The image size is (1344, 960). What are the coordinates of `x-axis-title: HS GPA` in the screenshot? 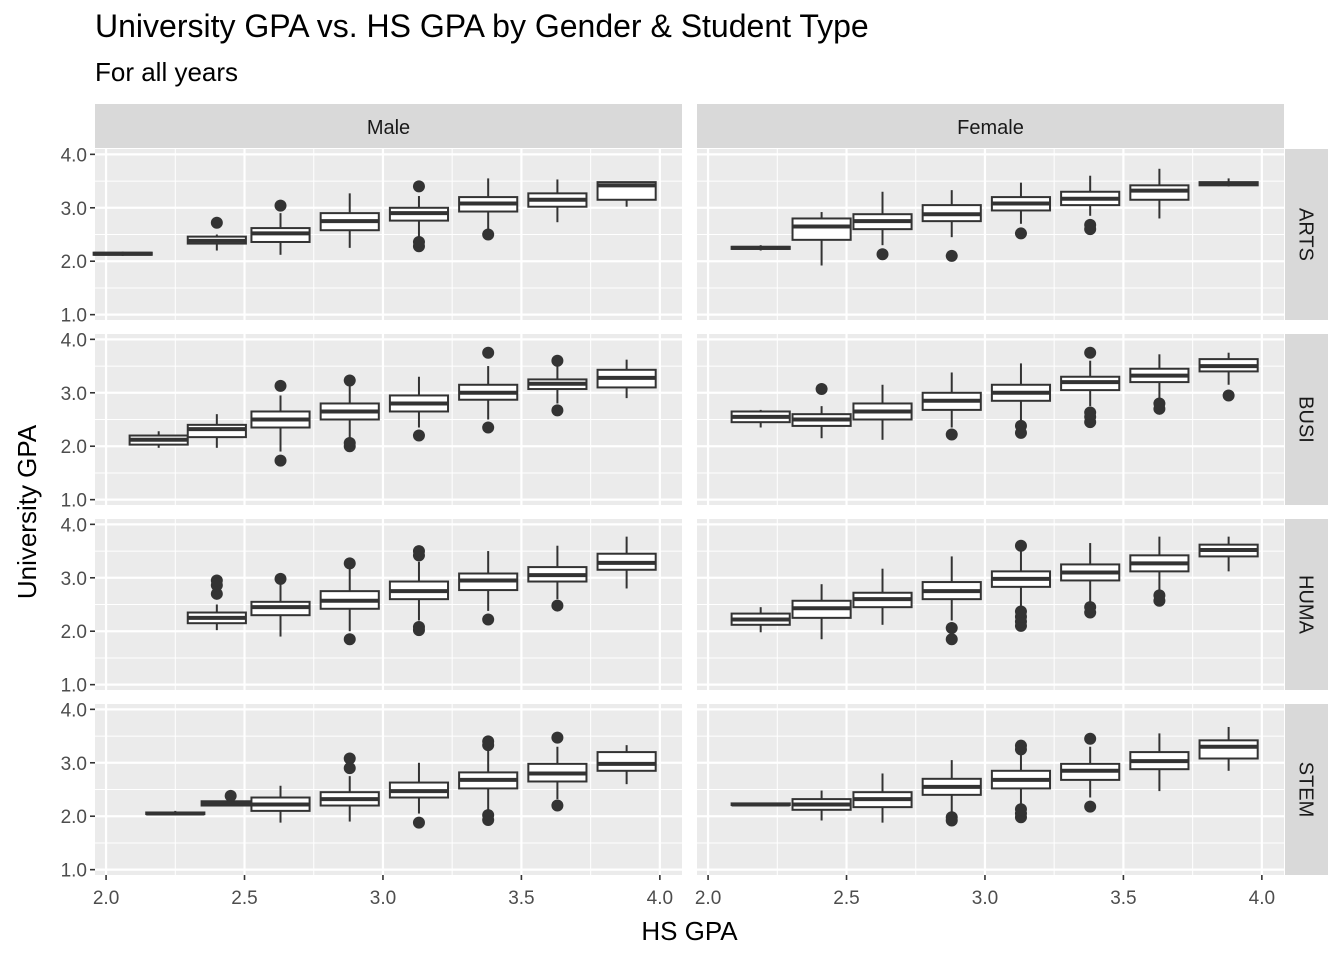 It's located at (689, 931).